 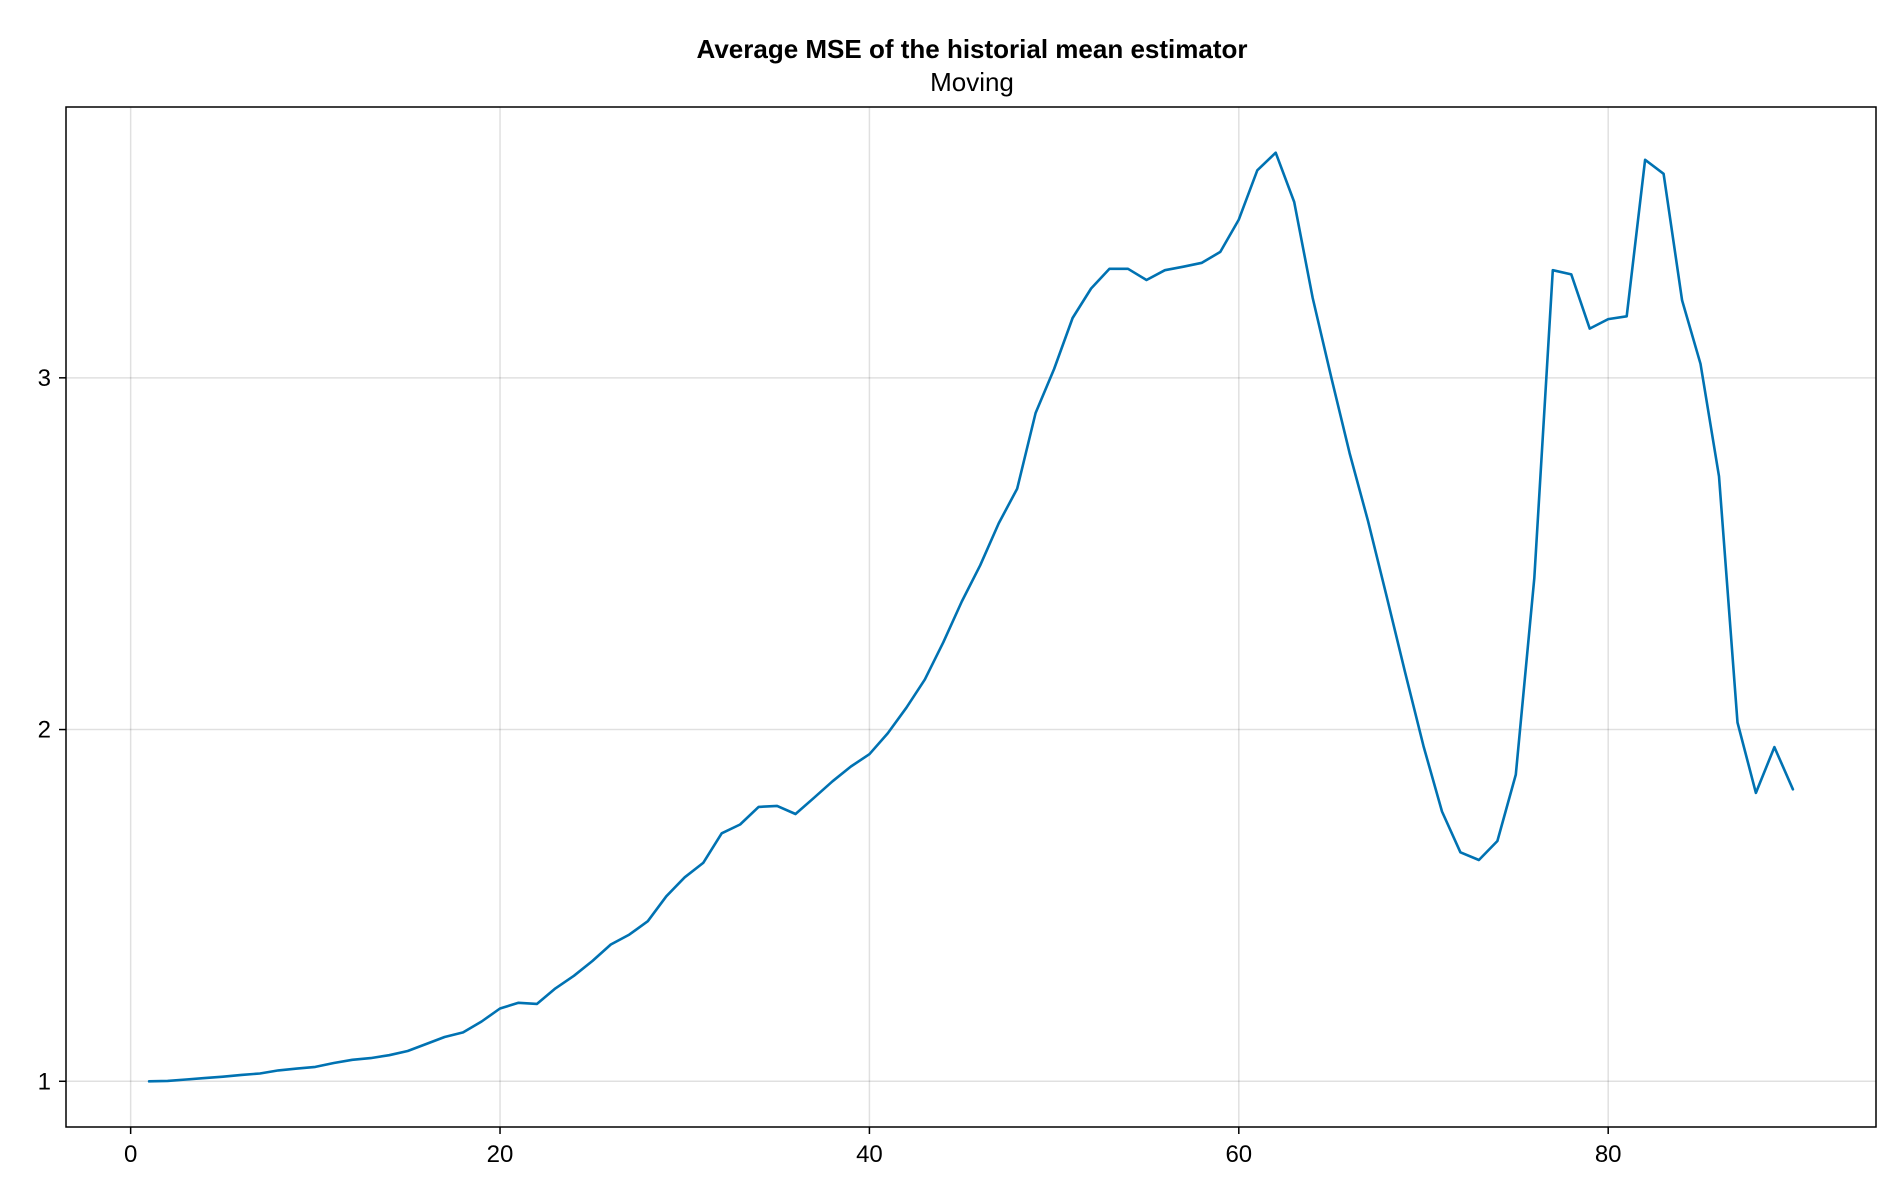 I want to click on x-tick-label: 80, so click(x=1608, y=1154).